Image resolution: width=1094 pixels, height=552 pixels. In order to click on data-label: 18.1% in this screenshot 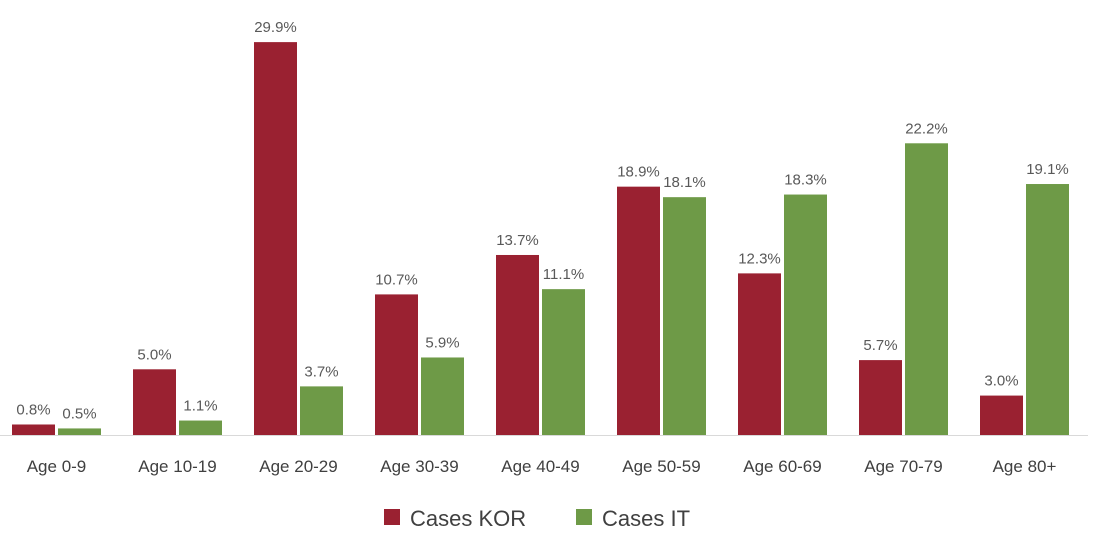, I will do `click(684, 182)`.